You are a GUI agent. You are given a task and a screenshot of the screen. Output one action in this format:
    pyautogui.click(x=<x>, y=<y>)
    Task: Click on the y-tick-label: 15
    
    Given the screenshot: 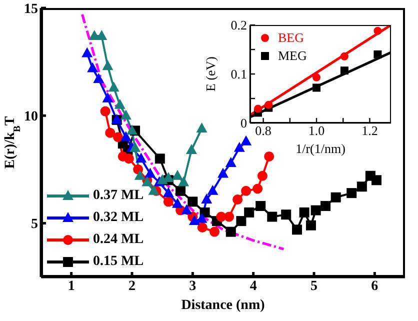 What is the action you would take?
    pyautogui.click(x=31, y=9)
    